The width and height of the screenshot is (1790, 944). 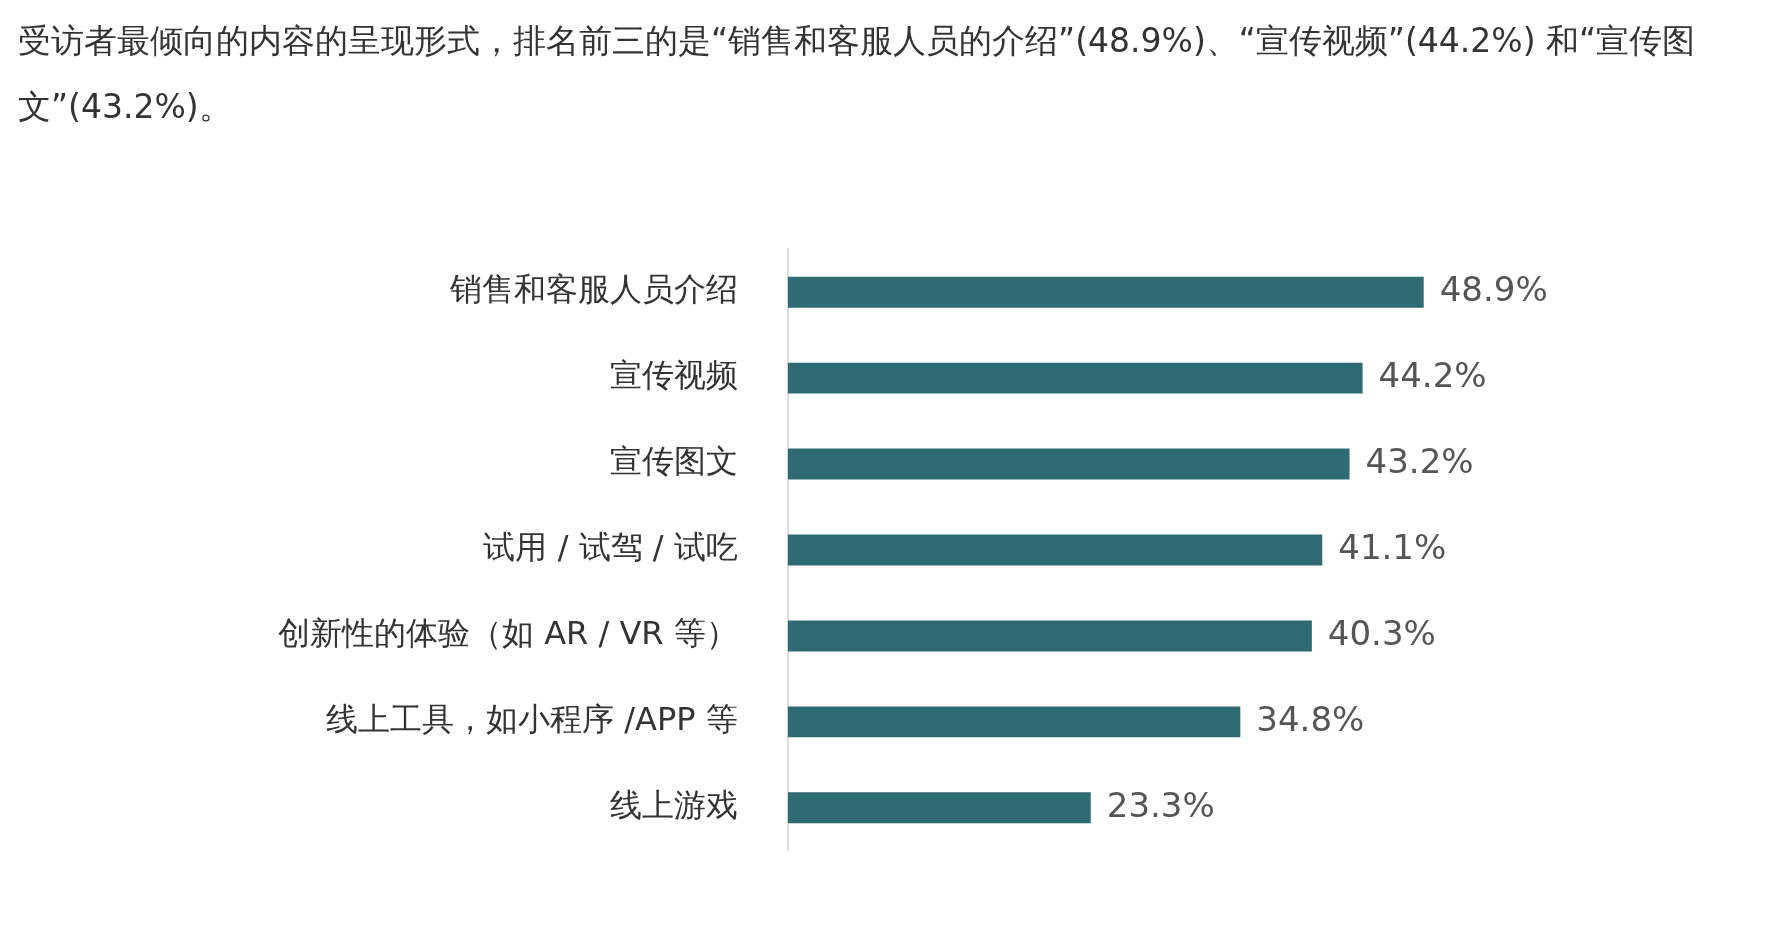 I want to click on y-tick-label: 宣传视频, so click(x=673, y=375).